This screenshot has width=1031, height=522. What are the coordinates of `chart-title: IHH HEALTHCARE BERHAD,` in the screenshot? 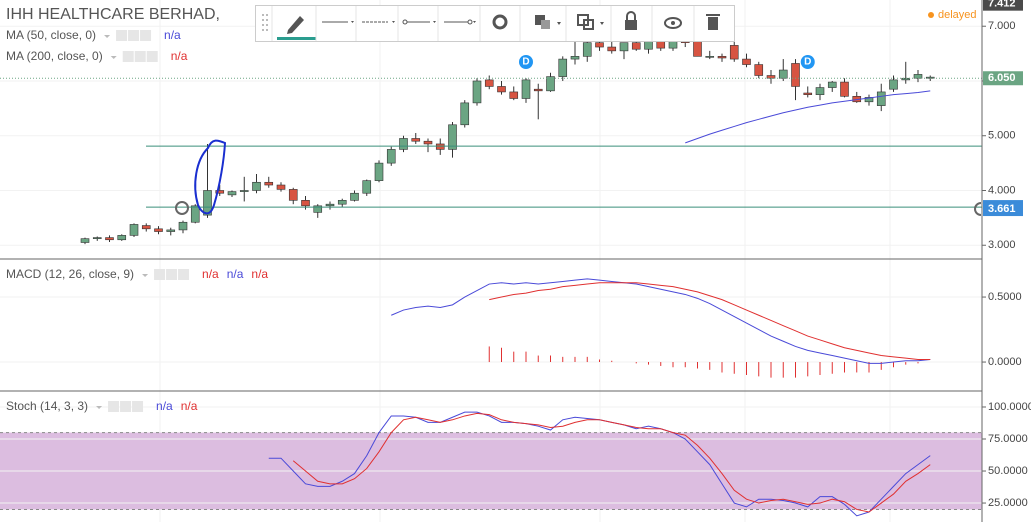 It's located at (113, 14).